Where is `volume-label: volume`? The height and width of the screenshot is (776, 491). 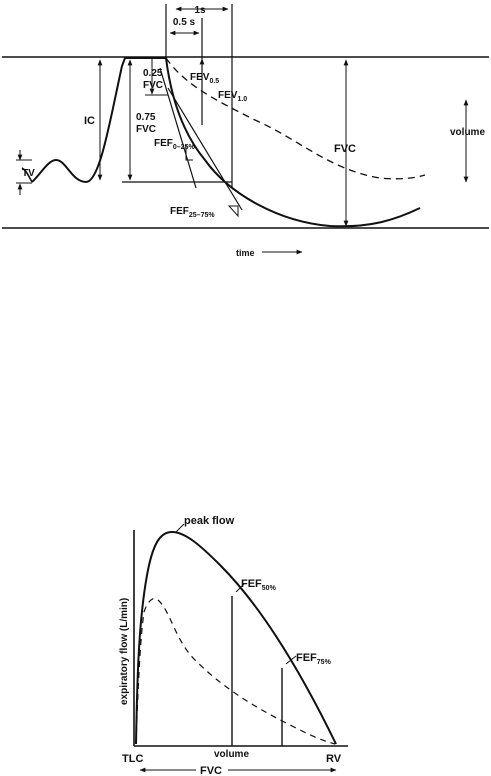
volume-label: volume is located at coordinates (467, 132).